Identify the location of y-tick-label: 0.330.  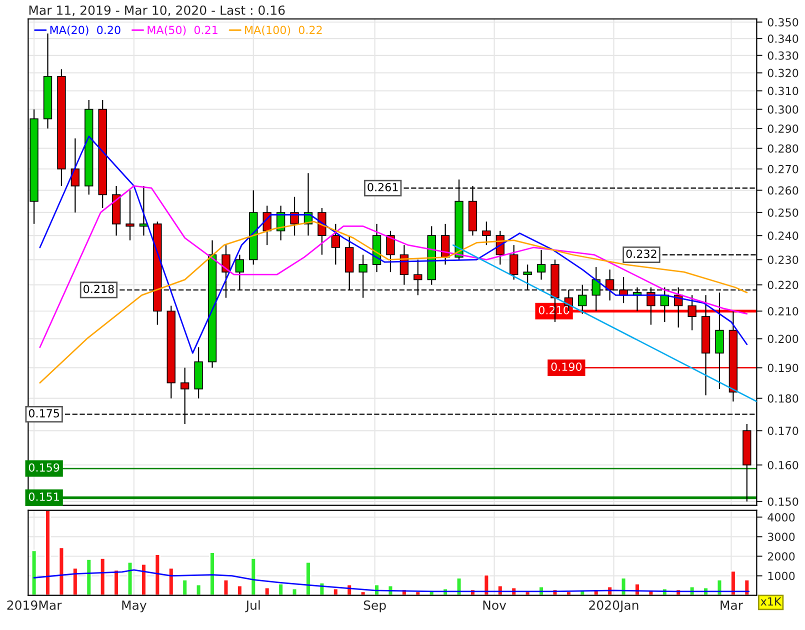
(783, 55).